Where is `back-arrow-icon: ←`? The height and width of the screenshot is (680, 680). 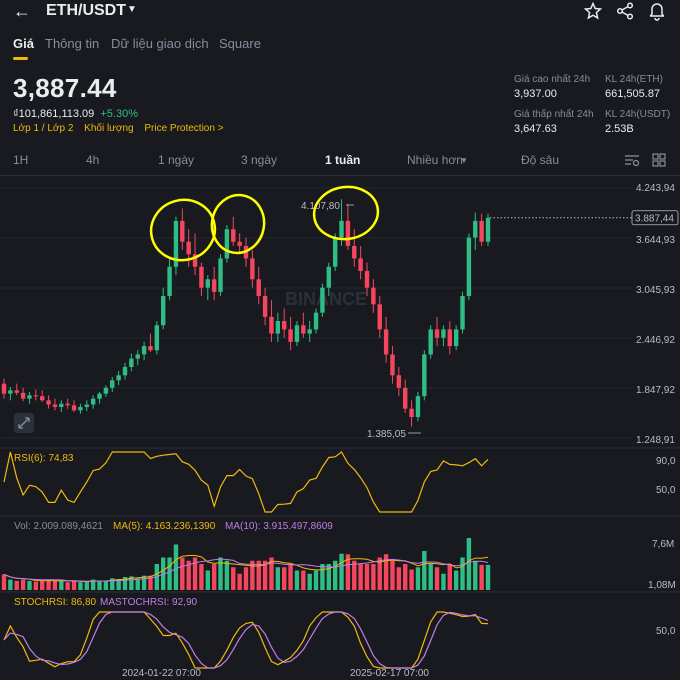 back-arrow-icon: ← is located at coordinates (22, 11).